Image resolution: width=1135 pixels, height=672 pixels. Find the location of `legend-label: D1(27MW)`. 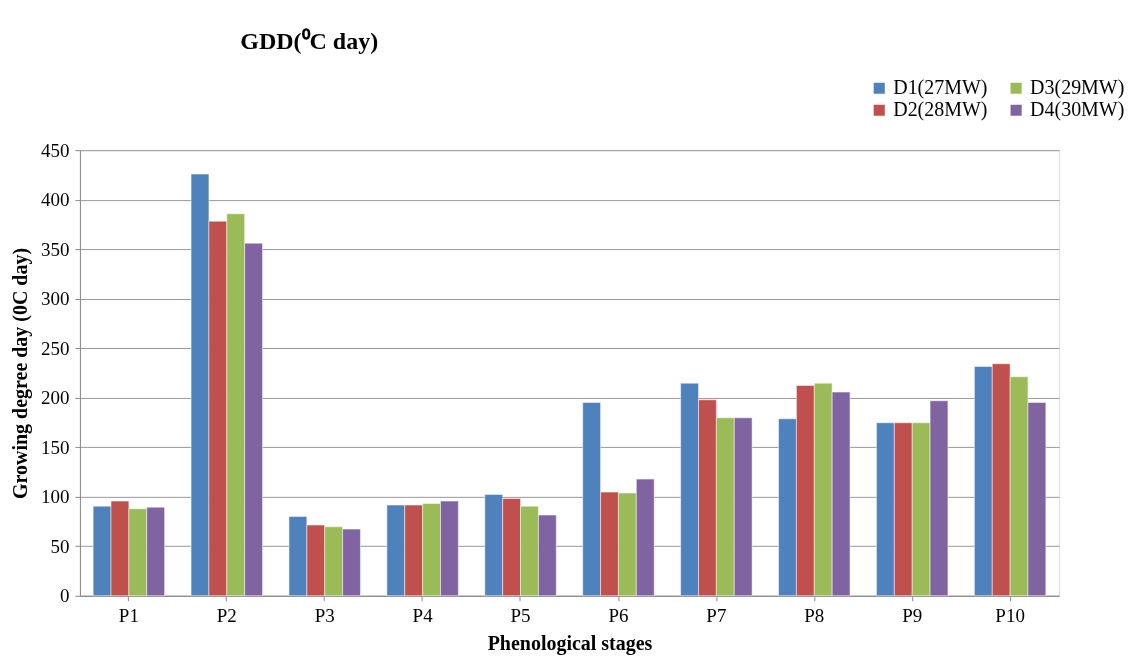

legend-label: D1(27MW) is located at coordinates (940, 88).